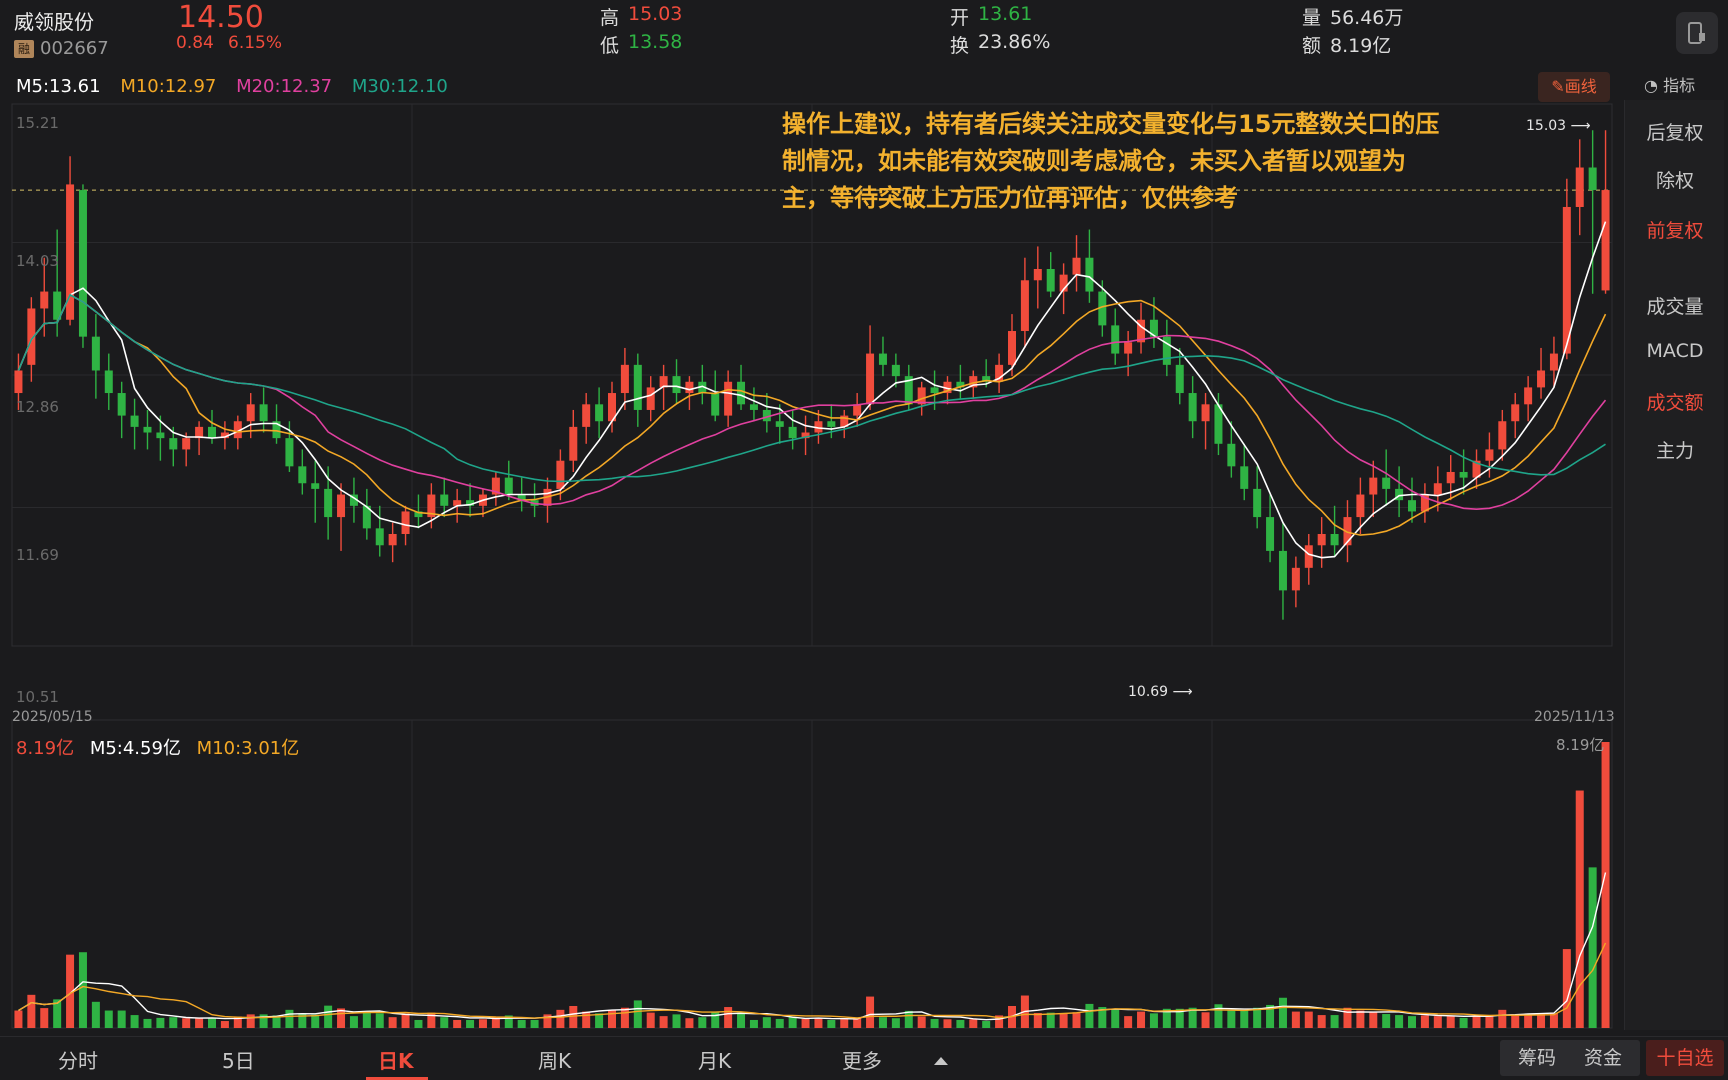  What do you see at coordinates (396, 1061) in the screenshot?
I see `tab-daily-k: 日K` at bounding box center [396, 1061].